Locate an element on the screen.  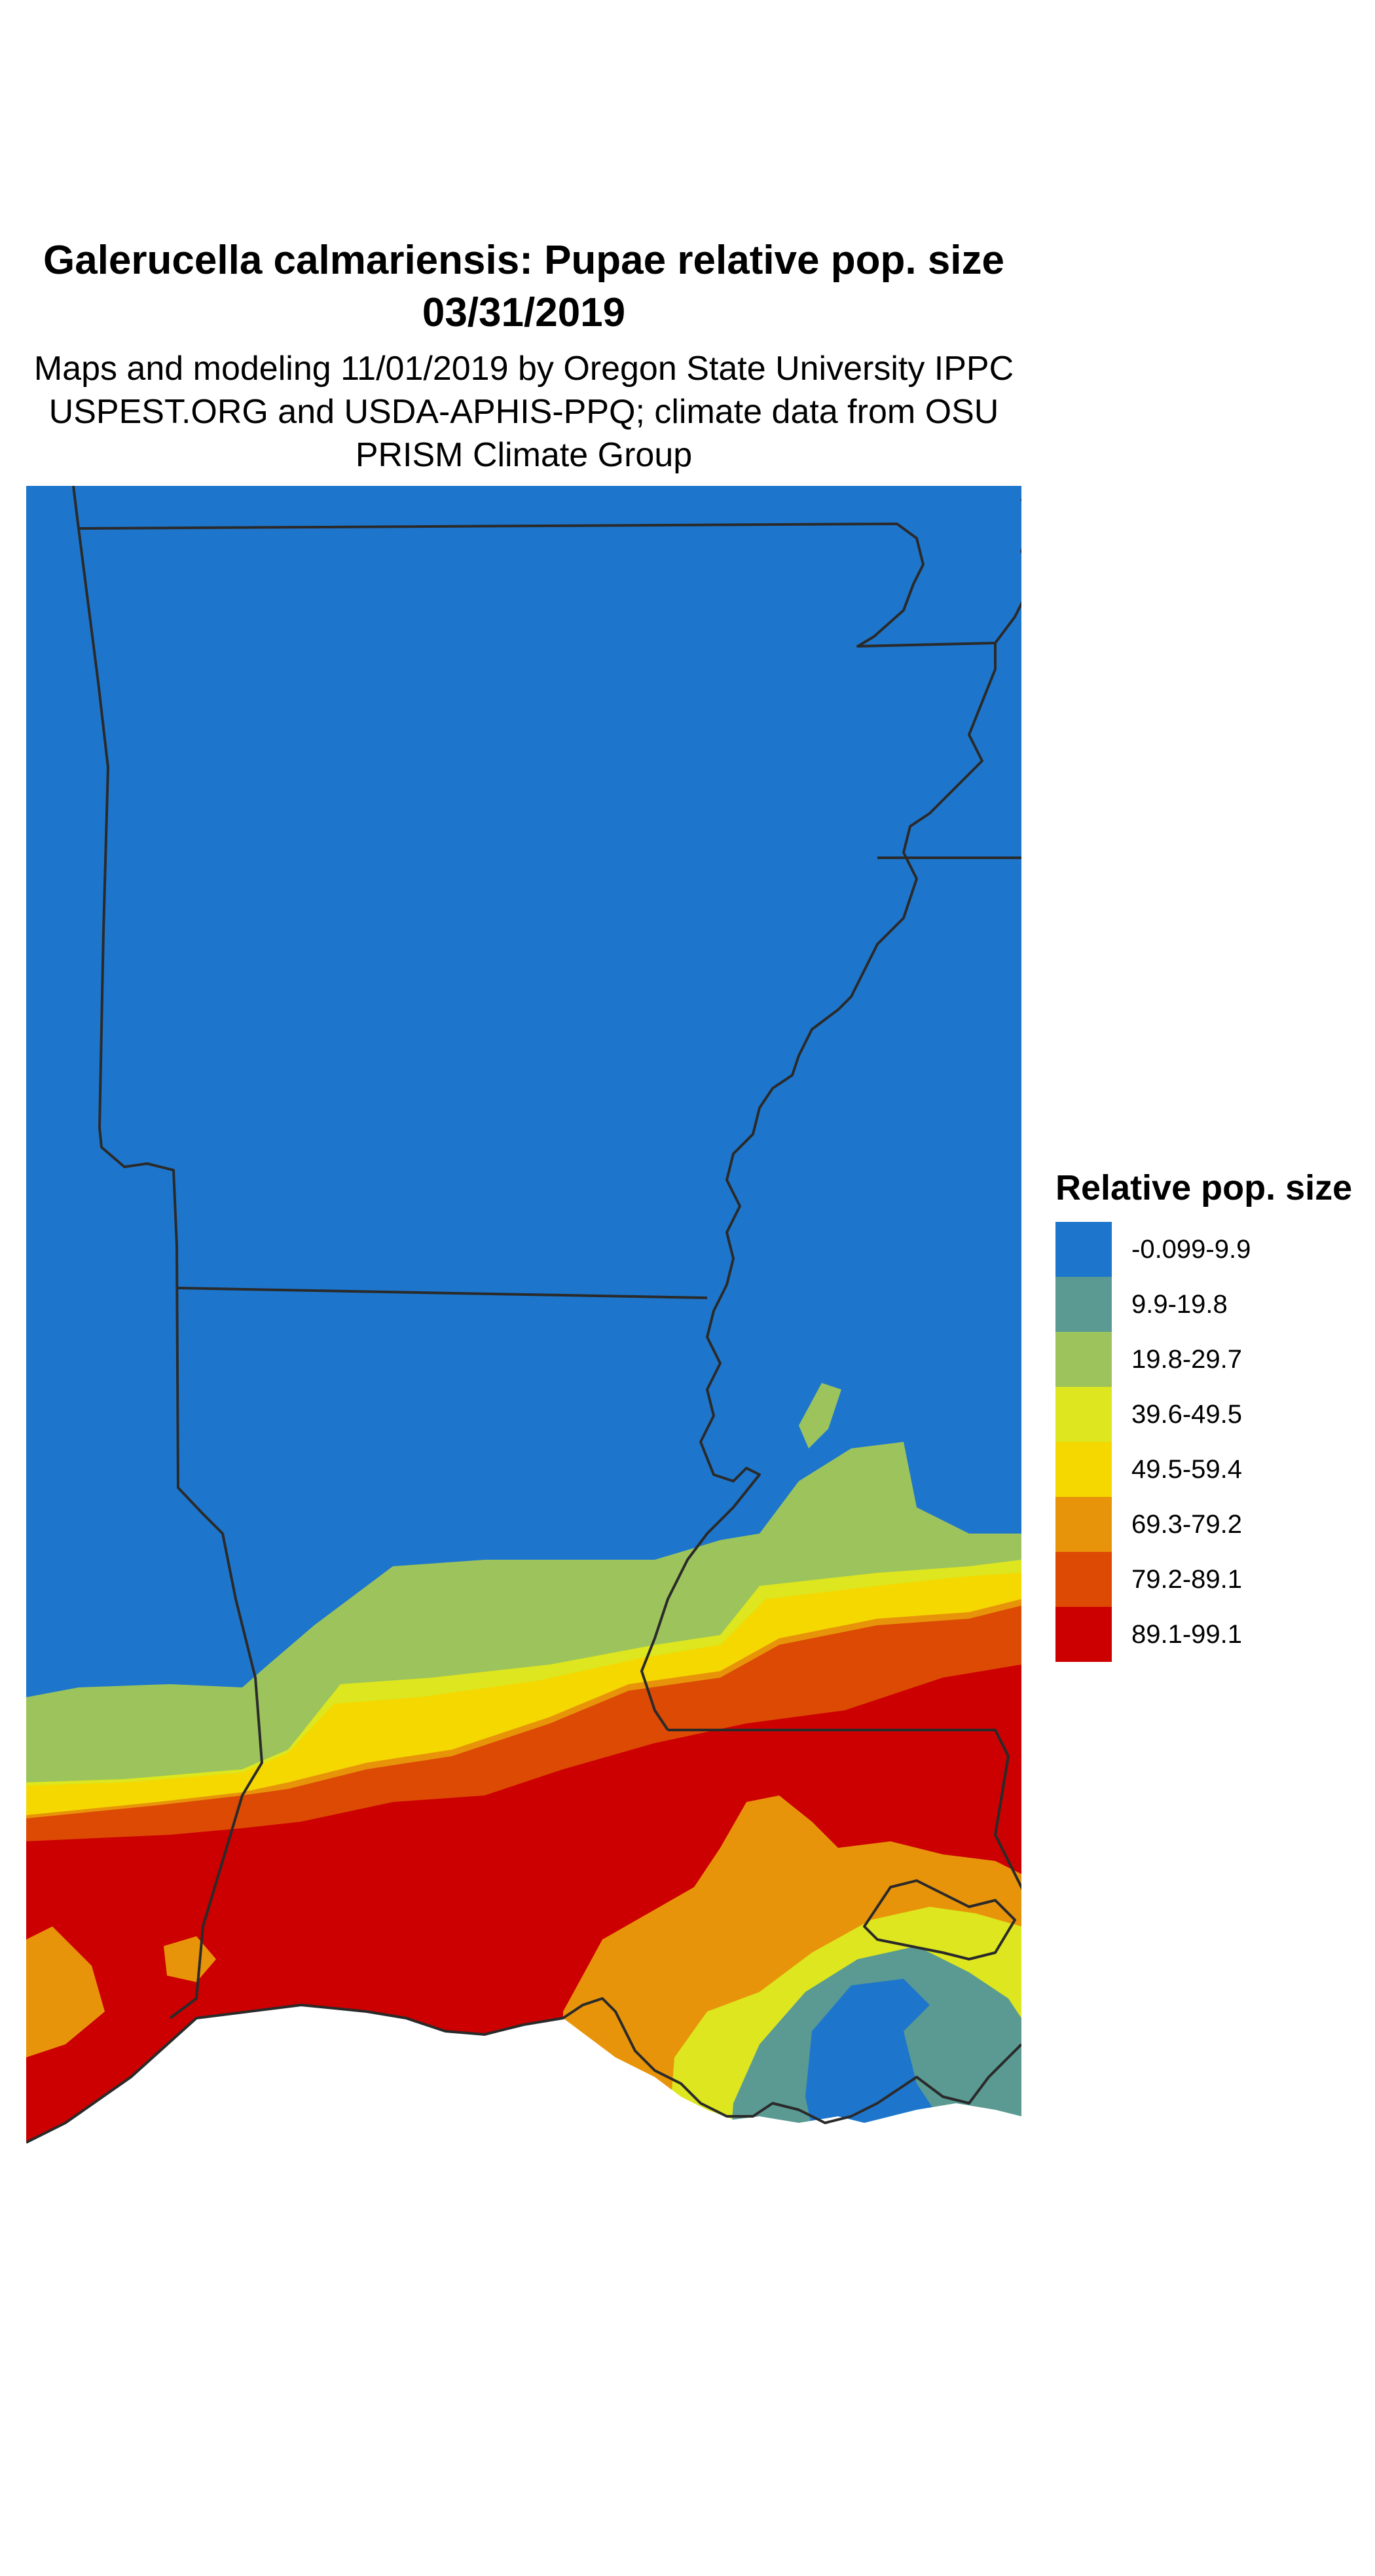
legend-item: -0.099-9.9 is located at coordinates (1209, 1249).